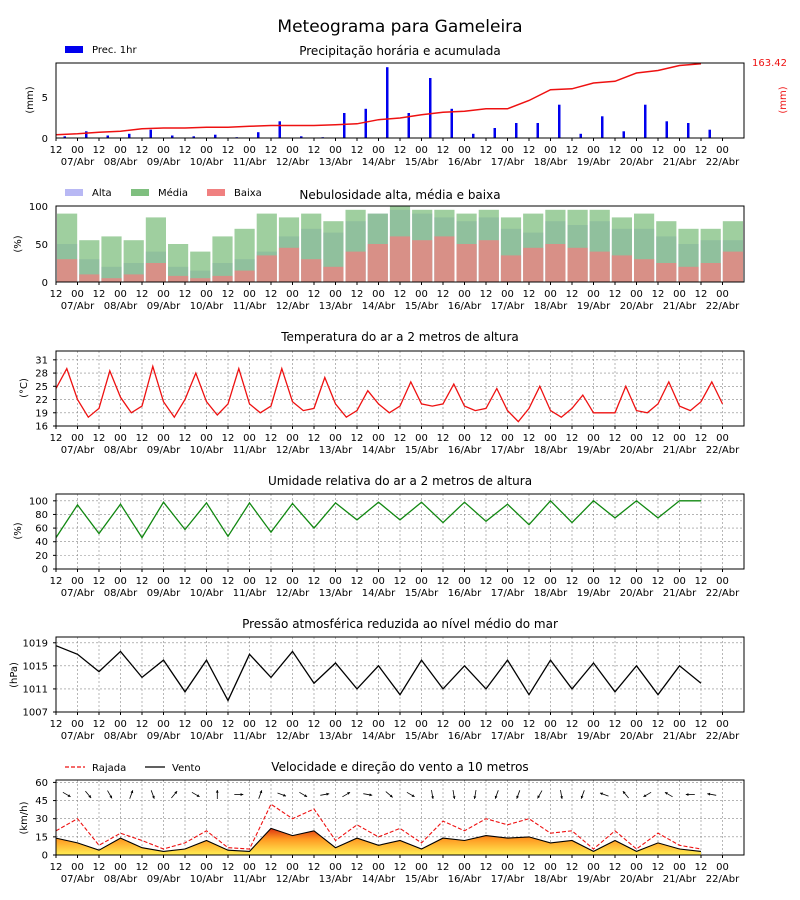  What do you see at coordinates (293, 450) in the screenshot?
I see `temp-date-label: 12/Abr` at bounding box center [293, 450].